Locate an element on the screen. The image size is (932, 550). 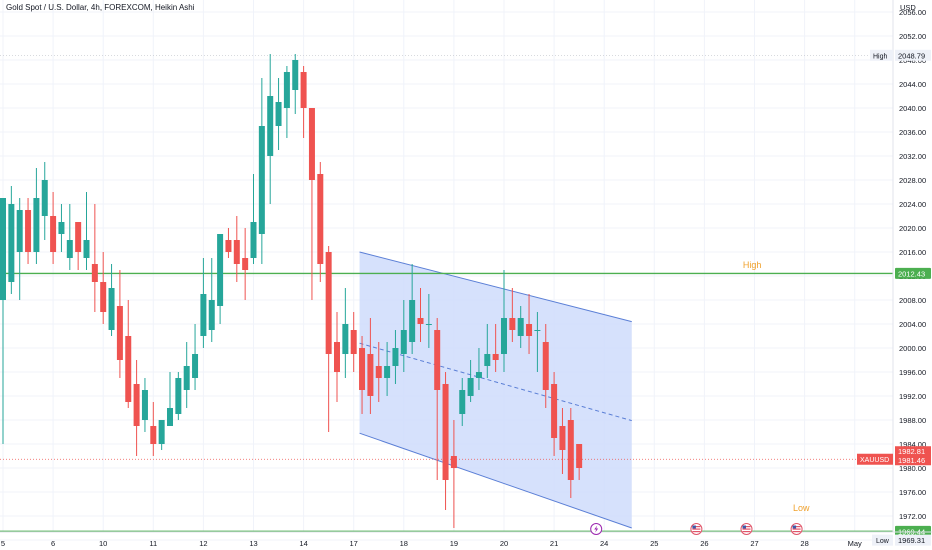
time-tick-label: 18 is located at coordinates (404, 543).